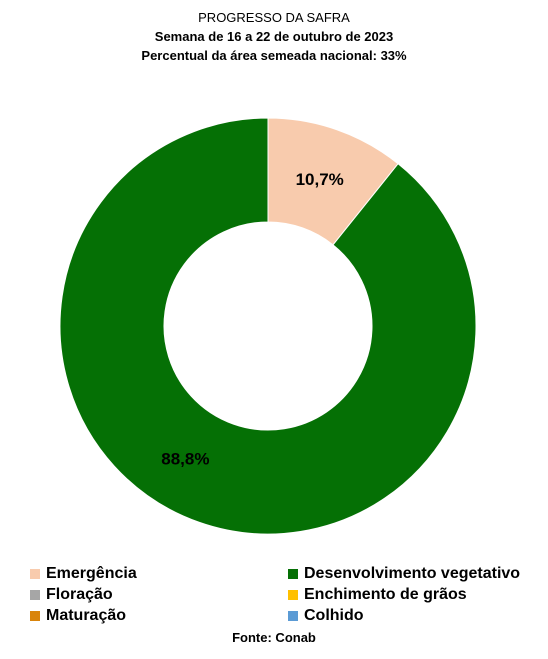 The height and width of the screenshot is (659, 548). I want to click on data-label-emergencia: 10,7%, so click(320, 179).